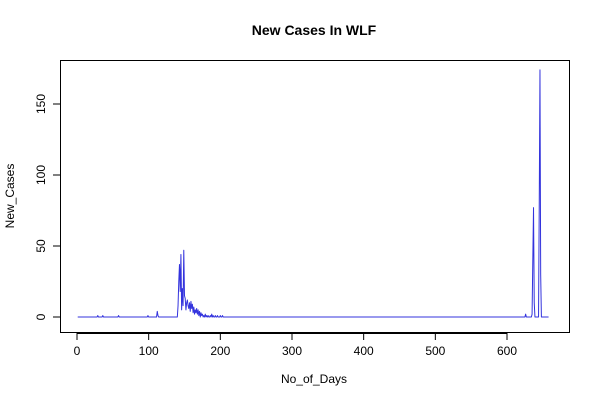  Describe the element at coordinates (10, 196) in the screenshot. I see `y-axis-label: New_Cases` at that location.